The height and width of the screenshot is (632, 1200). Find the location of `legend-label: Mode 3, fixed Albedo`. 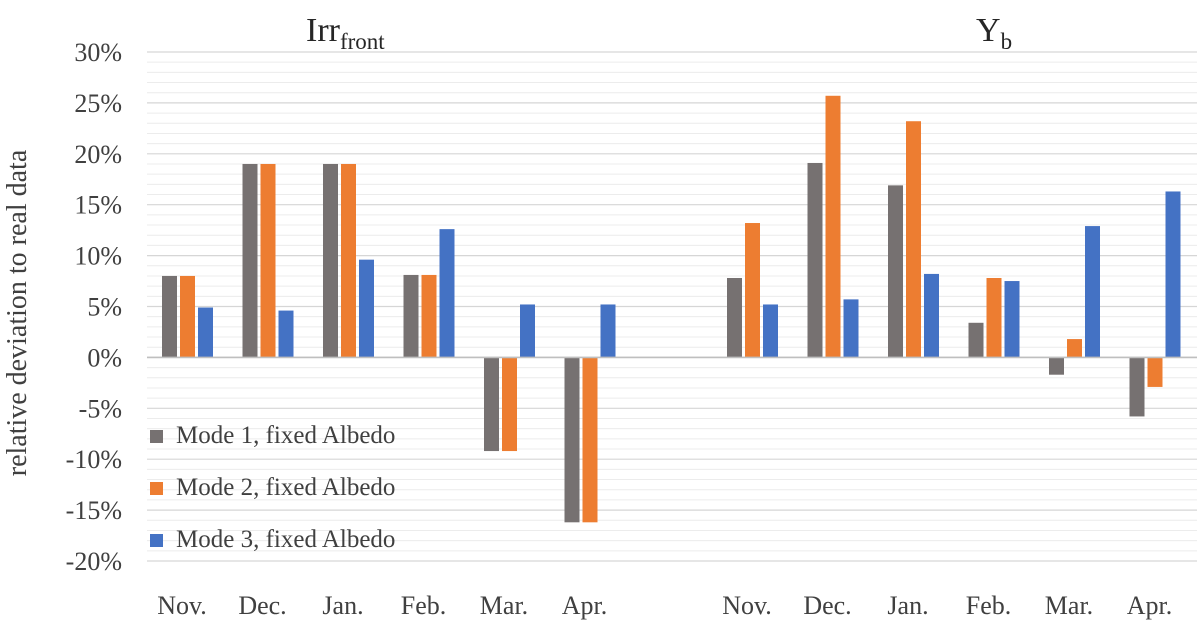

legend-label: Mode 3, fixed Albedo is located at coordinates (286, 539).